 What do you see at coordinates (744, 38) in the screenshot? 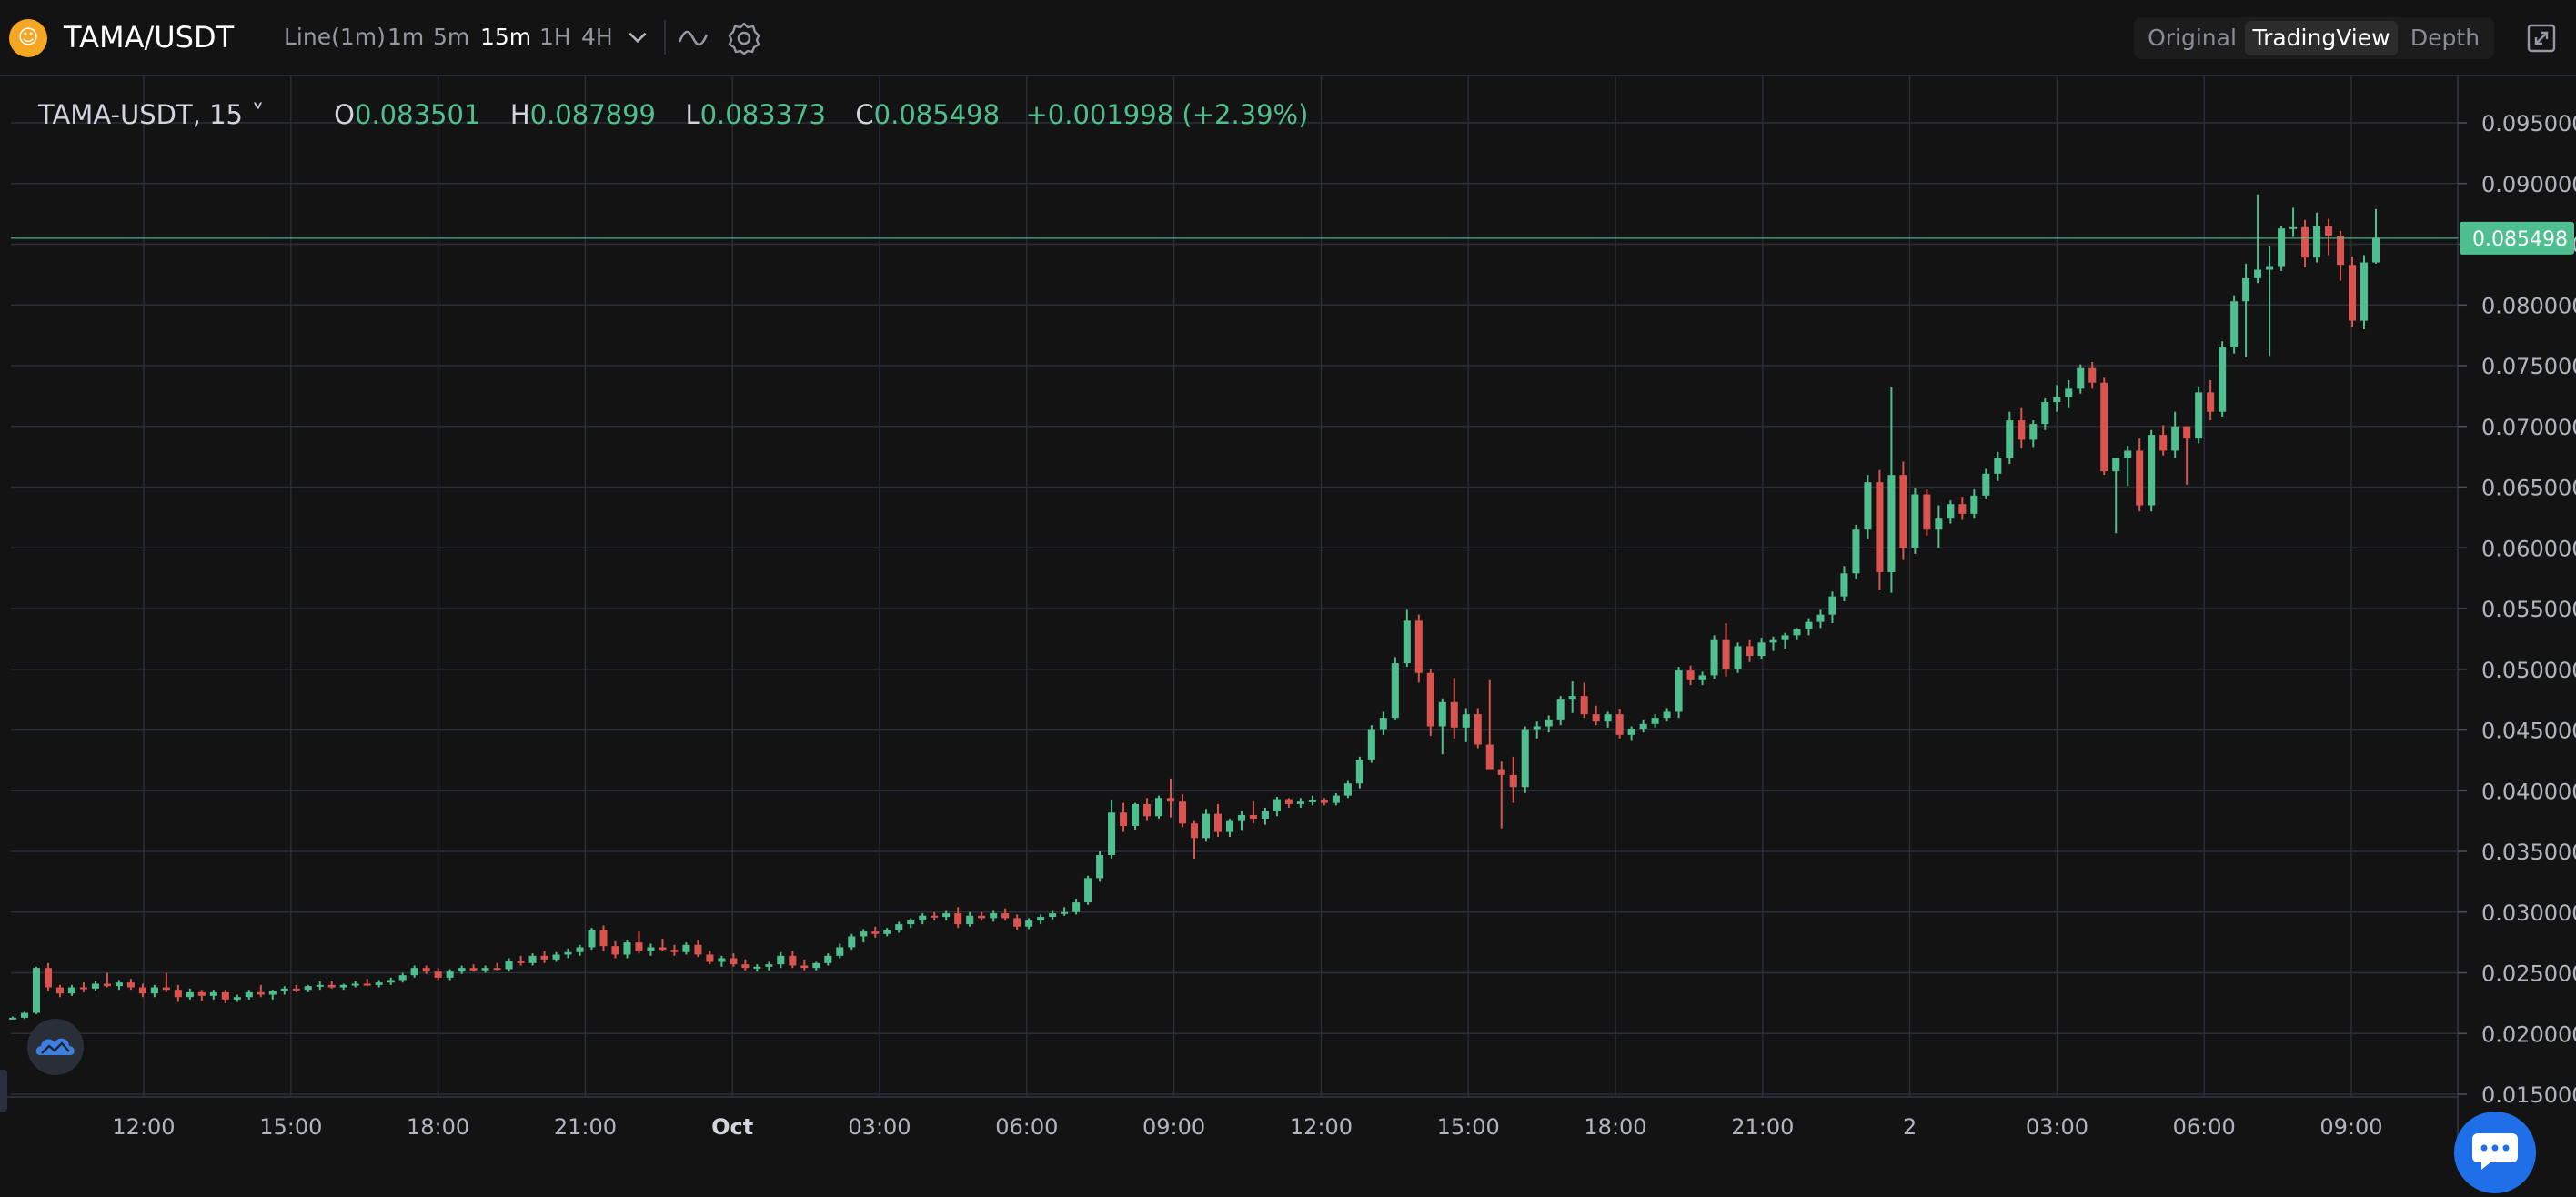
I see `gear-icon` at bounding box center [744, 38].